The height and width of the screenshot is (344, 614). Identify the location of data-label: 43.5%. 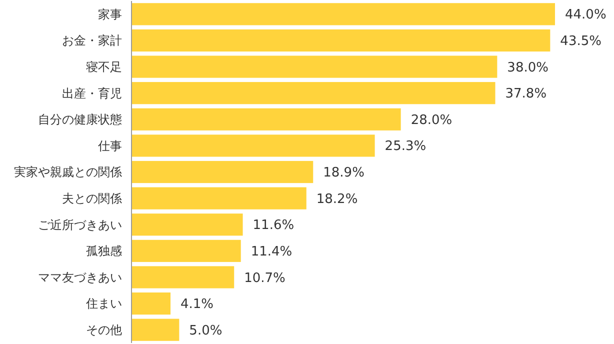
(581, 42).